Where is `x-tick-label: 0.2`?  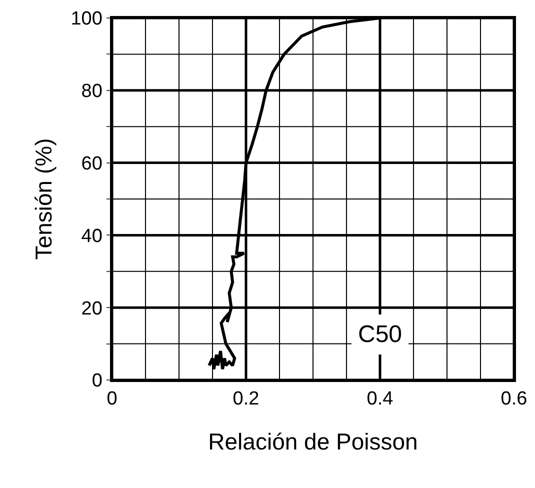
x-tick-label: 0.2 is located at coordinates (246, 399).